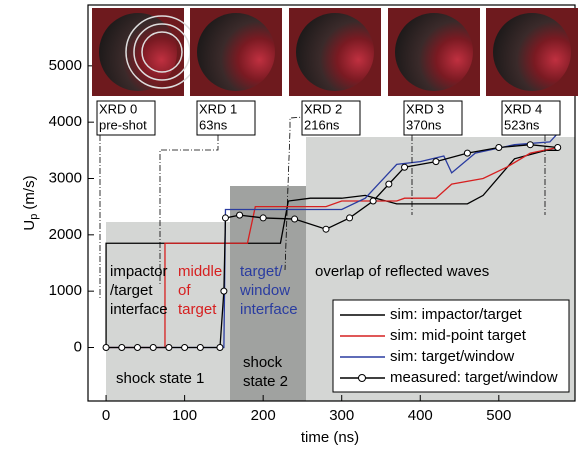  Describe the element at coordinates (323, 108) in the screenshot. I see `xrd-label: XRD 2` at that location.